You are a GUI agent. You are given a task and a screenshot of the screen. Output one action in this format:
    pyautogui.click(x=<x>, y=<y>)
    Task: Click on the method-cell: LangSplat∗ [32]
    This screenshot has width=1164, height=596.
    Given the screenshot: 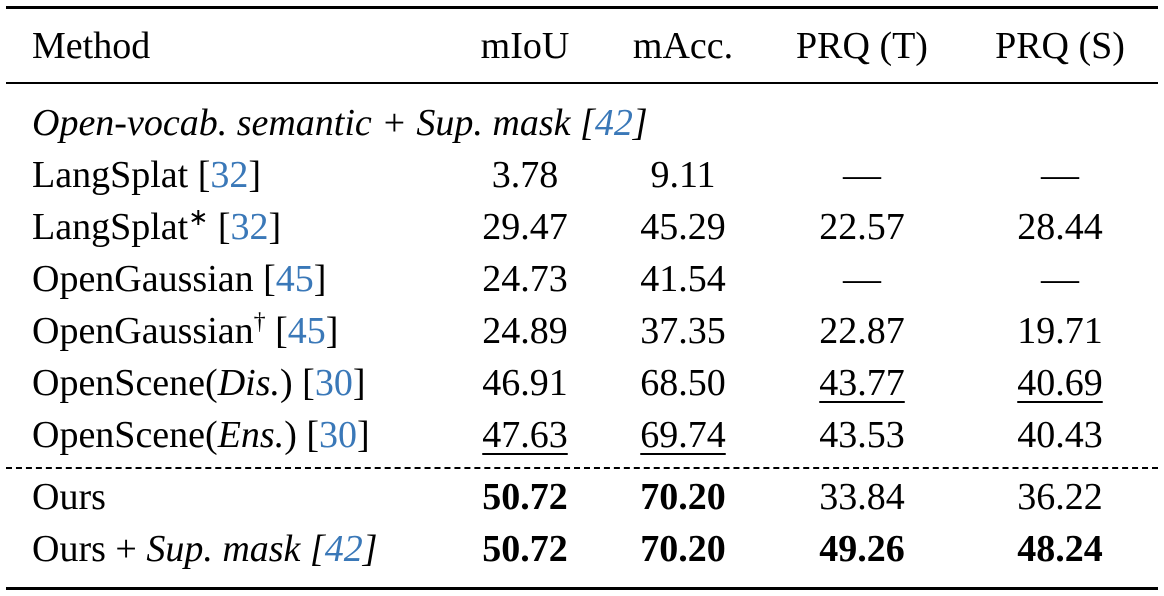 What is the action you would take?
    pyautogui.click(x=156, y=227)
    